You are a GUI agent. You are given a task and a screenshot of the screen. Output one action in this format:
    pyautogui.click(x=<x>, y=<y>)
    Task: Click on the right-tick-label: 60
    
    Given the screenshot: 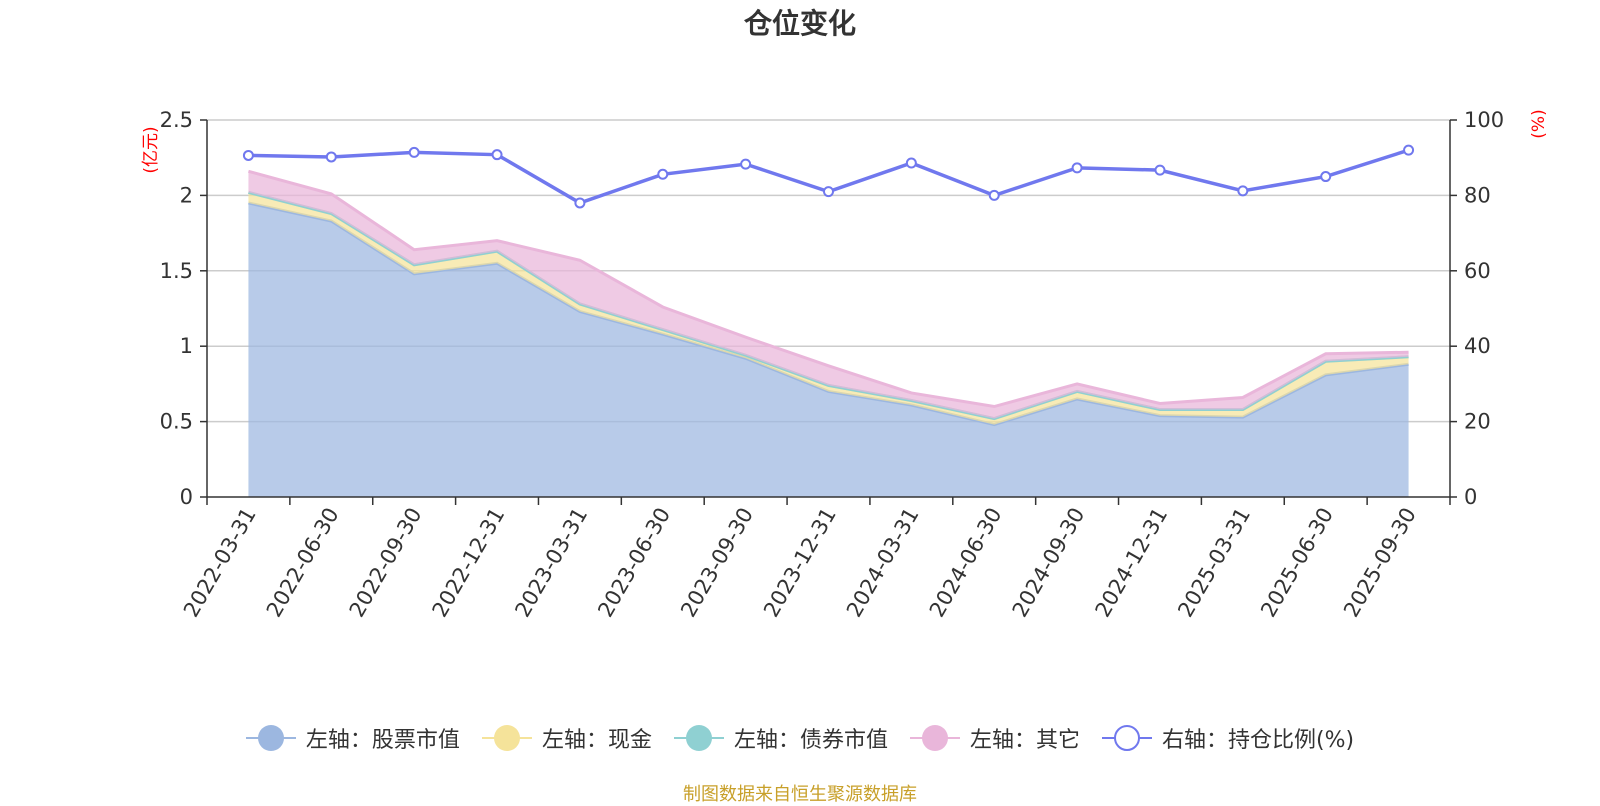 What is the action you would take?
    pyautogui.click(x=1477, y=271)
    